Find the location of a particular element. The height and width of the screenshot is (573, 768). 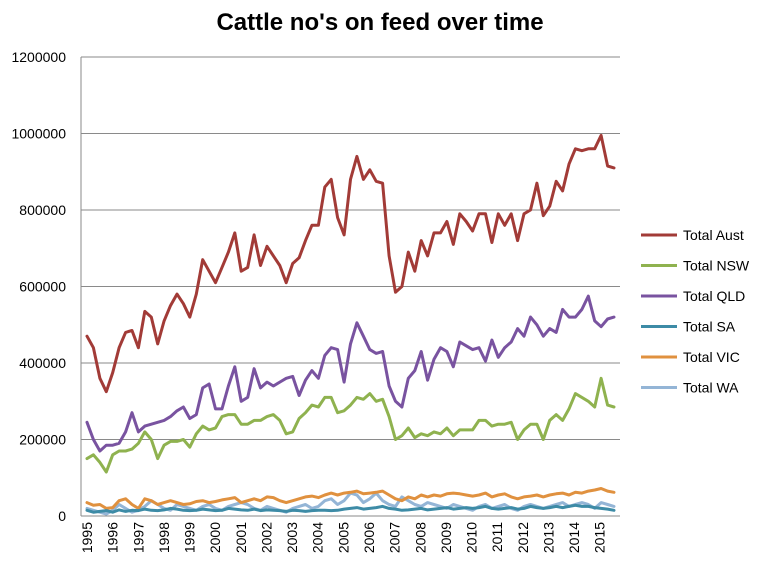

x-tick-label: 2011 is located at coordinates (497, 537).